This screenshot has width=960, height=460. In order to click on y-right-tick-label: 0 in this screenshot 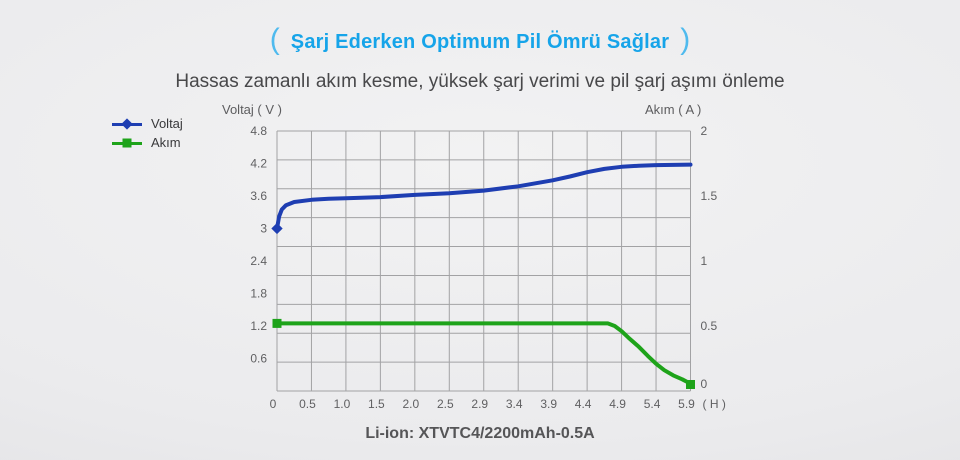, I will do `click(704, 384)`.